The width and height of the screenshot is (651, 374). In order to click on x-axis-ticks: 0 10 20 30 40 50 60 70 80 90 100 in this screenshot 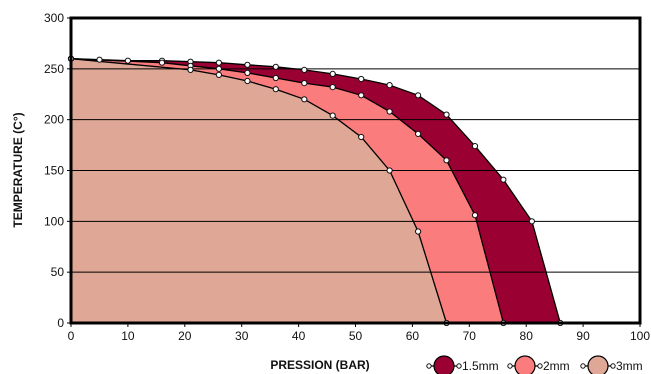, I will do `click(359, 333)`.